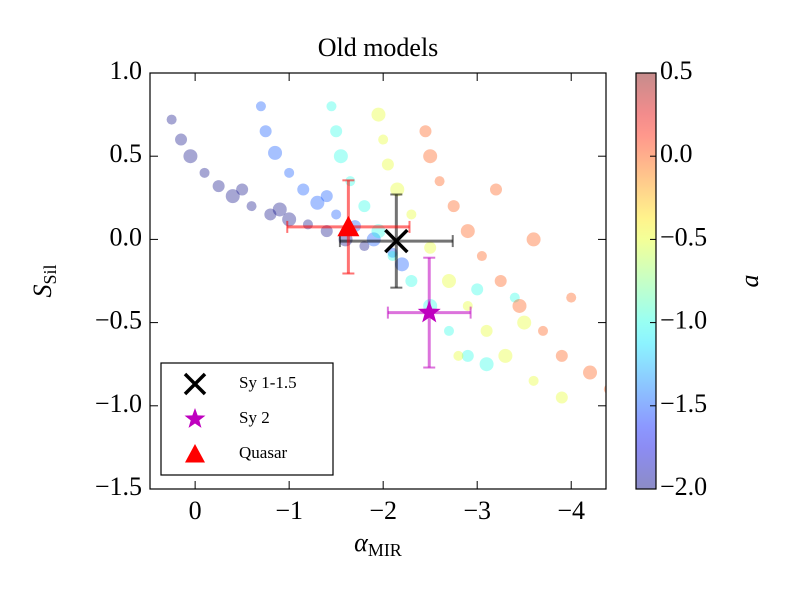 This screenshot has height=600, width=800. What do you see at coordinates (126, 153) in the screenshot?
I see `y-tick-label: 0.5` at bounding box center [126, 153].